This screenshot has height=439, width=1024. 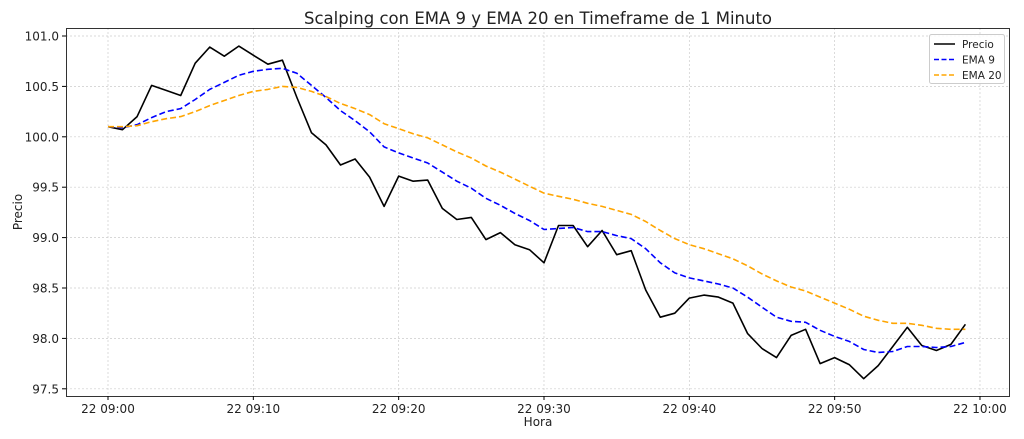 What do you see at coordinates (108, 409) in the screenshot?
I see `x-tick-label: 22 09:00` at bounding box center [108, 409].